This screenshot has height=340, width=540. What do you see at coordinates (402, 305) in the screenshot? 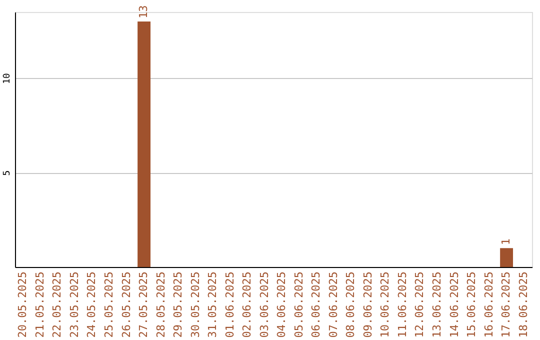
I see `x-tick-label: 11.06.2025` at bounding box center [402, 305].